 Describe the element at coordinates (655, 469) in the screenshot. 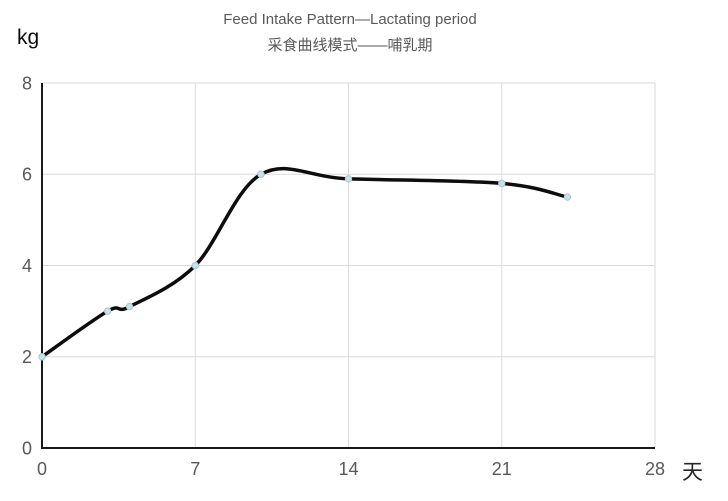

I see `x-tick-label: 28` at that location.